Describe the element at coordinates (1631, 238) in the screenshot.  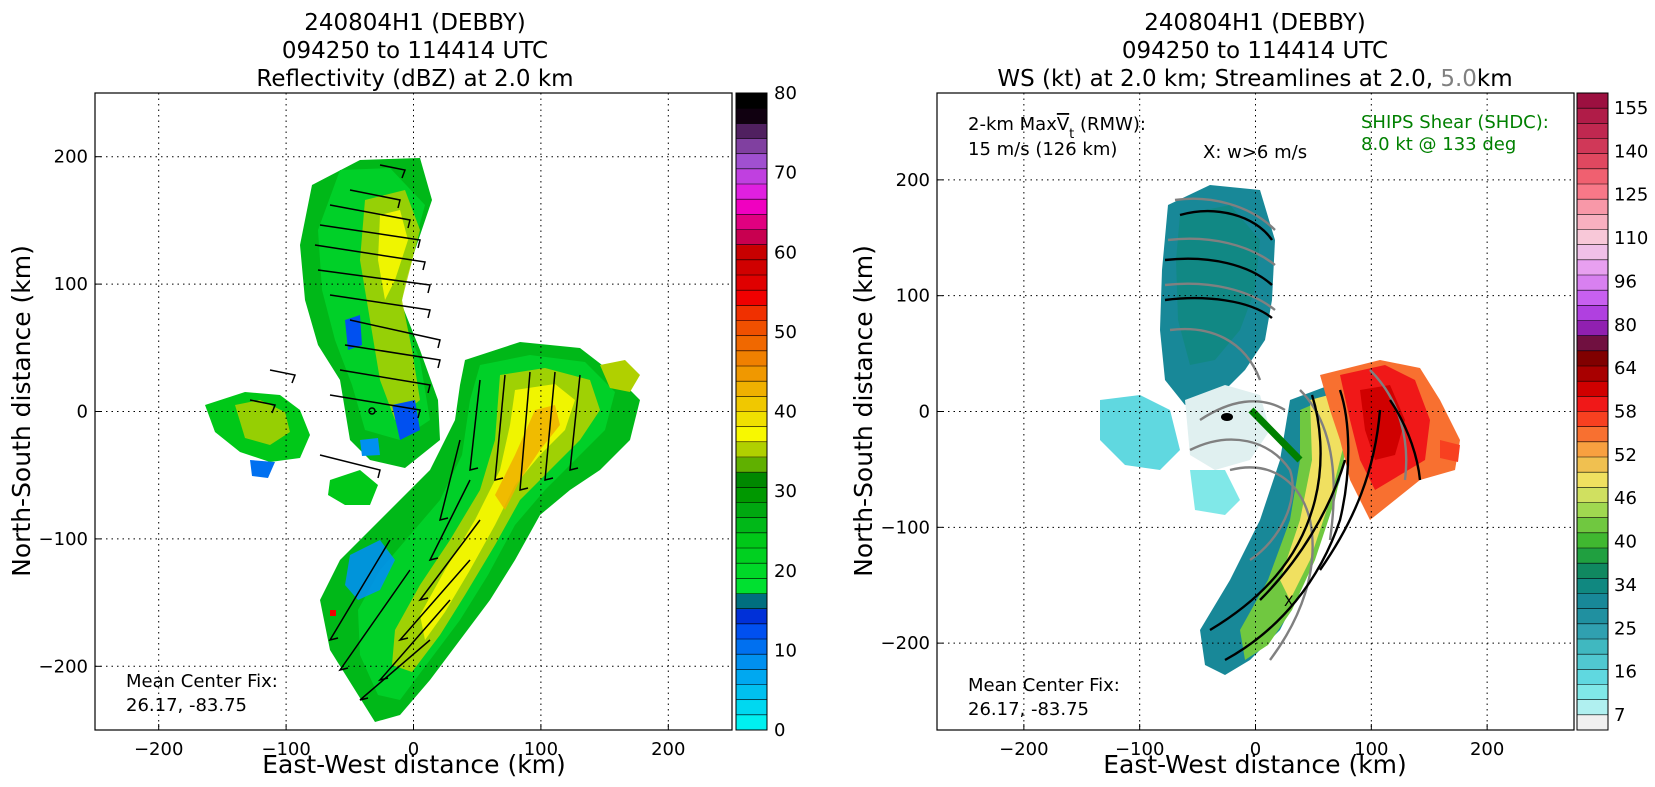
I see `right-colorbar-tick-label: 110` at that location.